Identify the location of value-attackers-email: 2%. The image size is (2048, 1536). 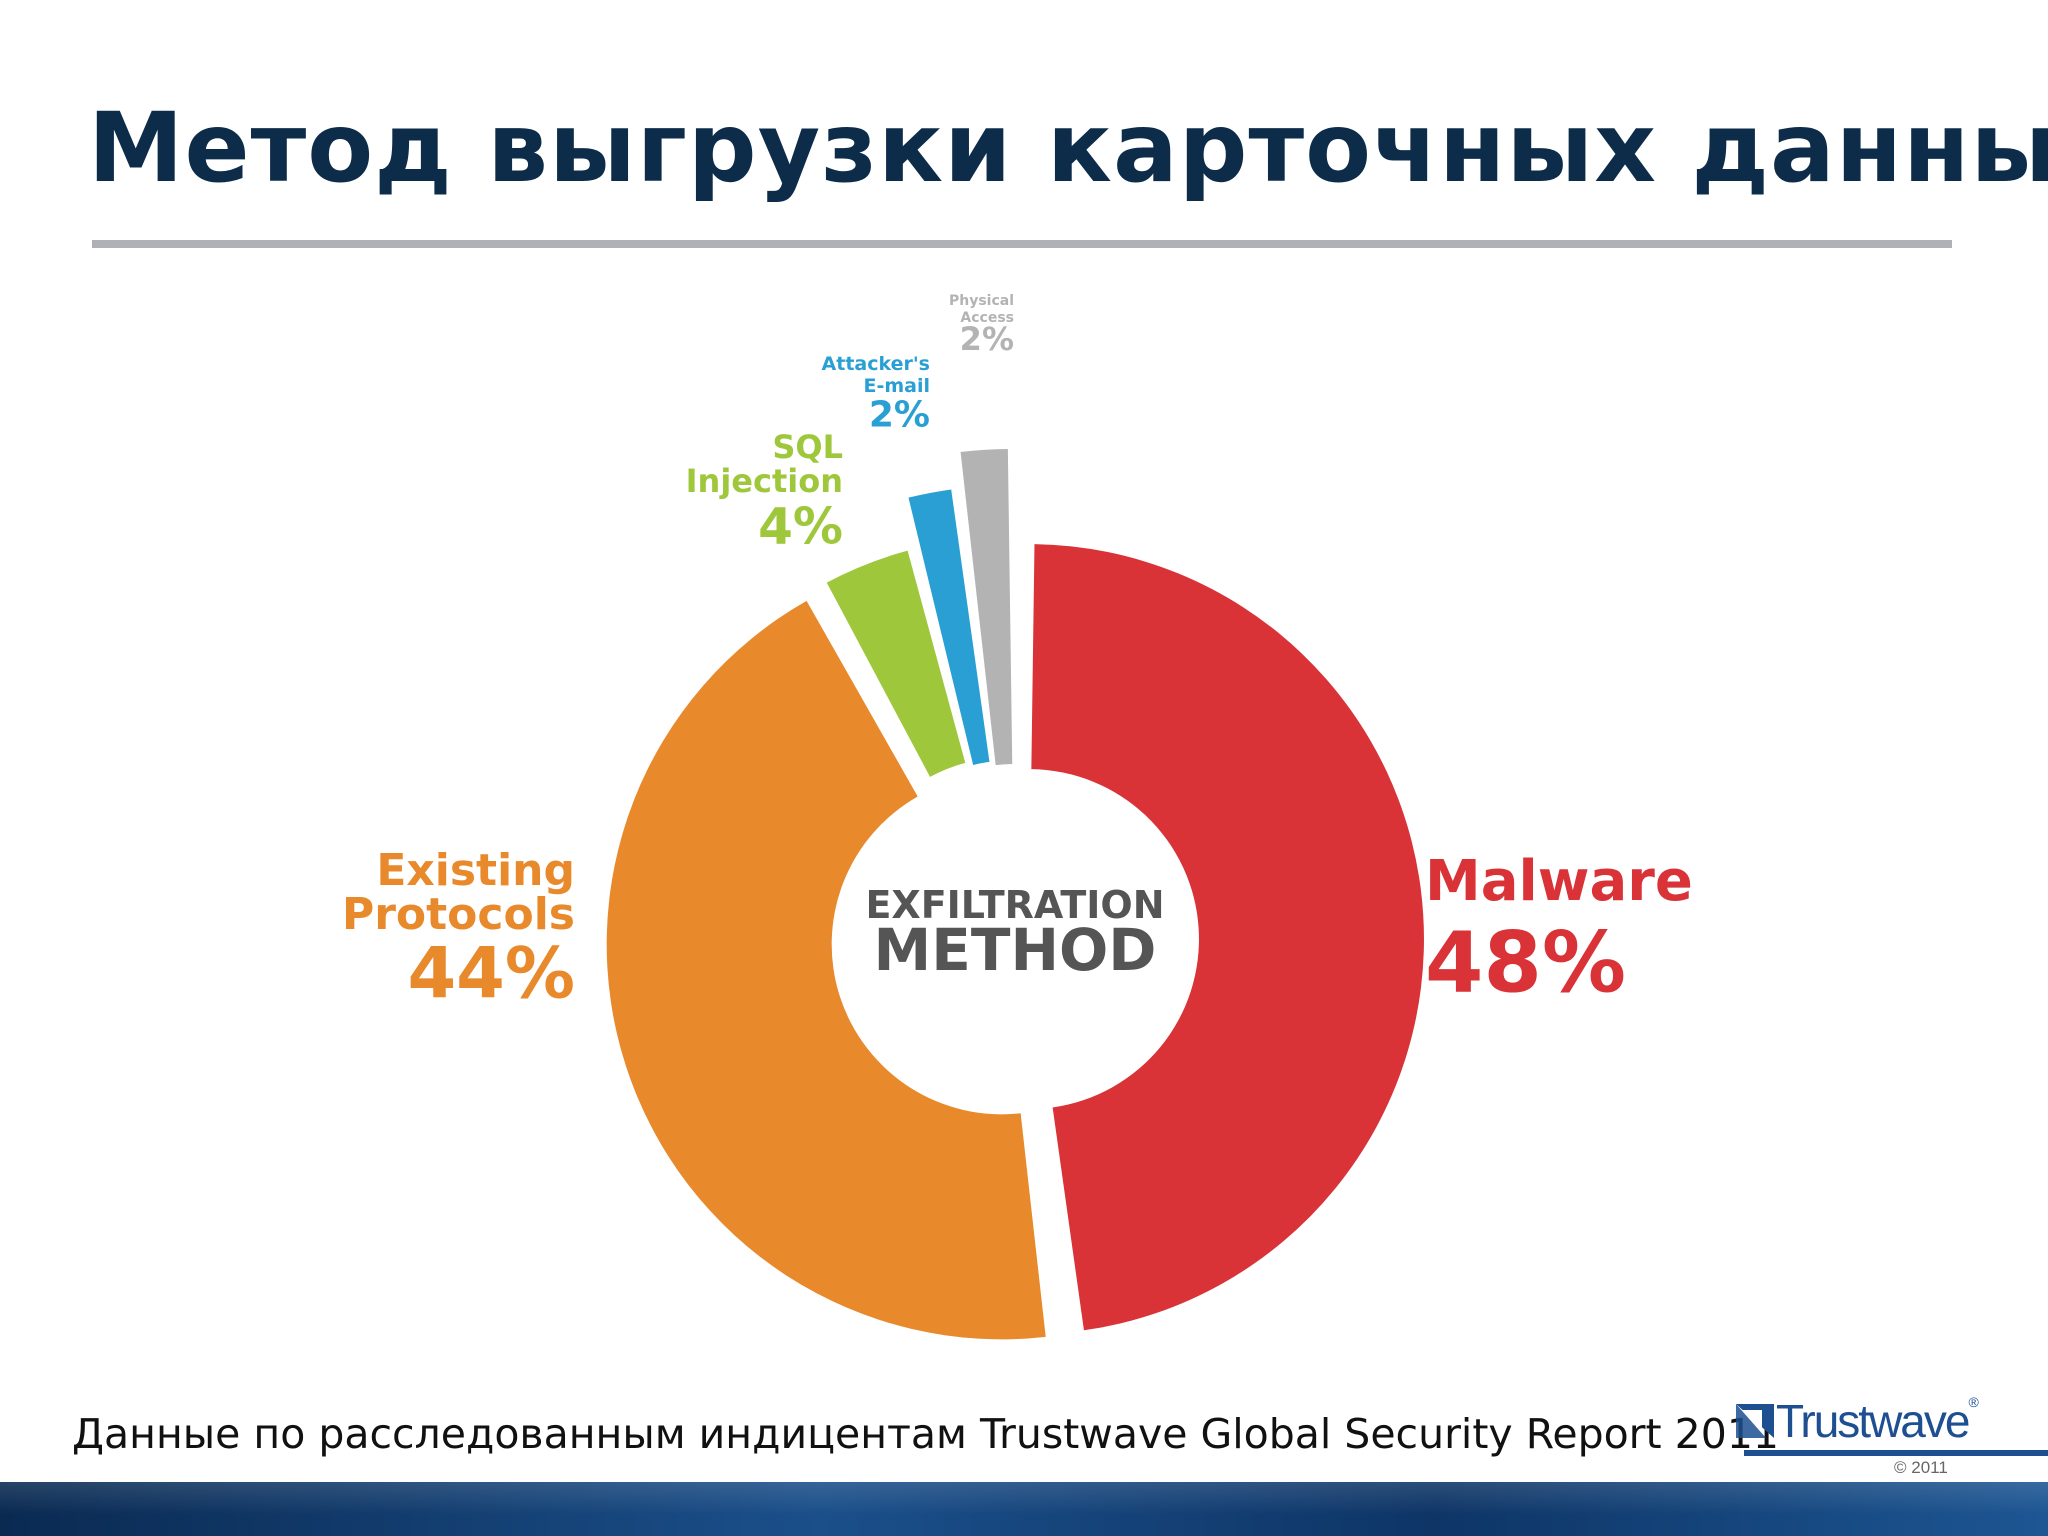
(899, 415).